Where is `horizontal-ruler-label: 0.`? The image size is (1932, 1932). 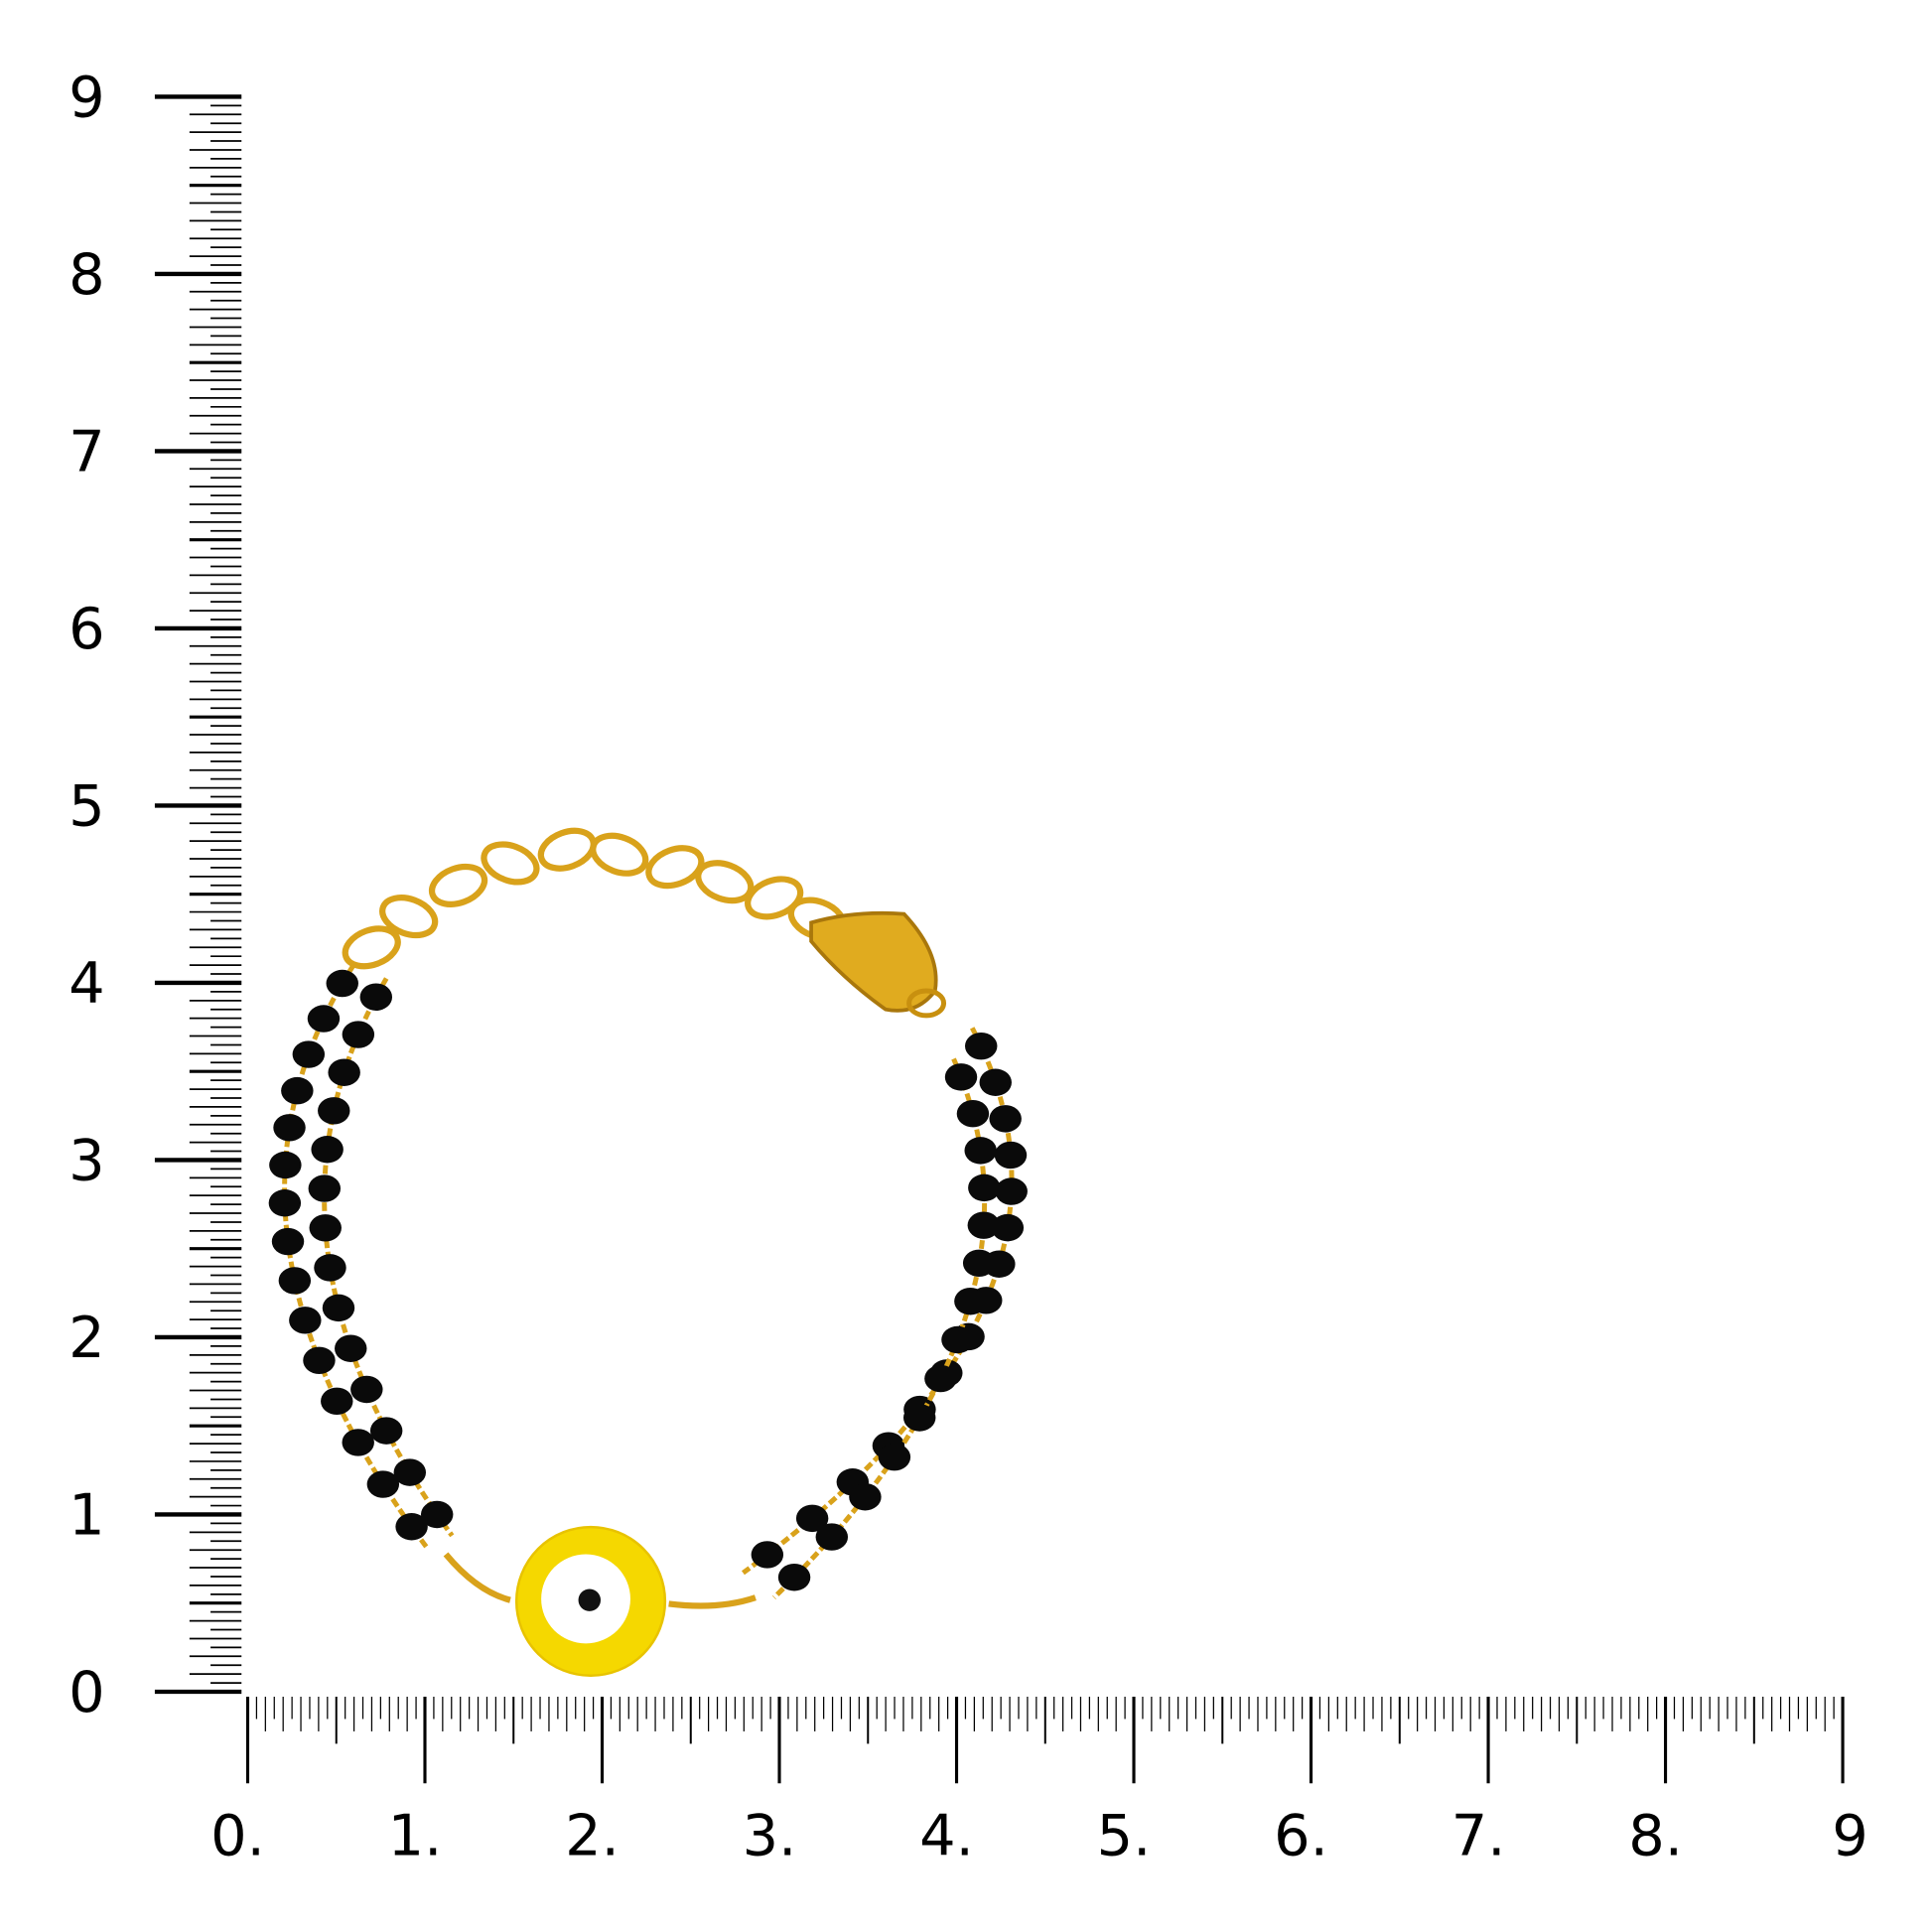 horizontal-ruler-label: 0. is located at coordinates (237, 1836).